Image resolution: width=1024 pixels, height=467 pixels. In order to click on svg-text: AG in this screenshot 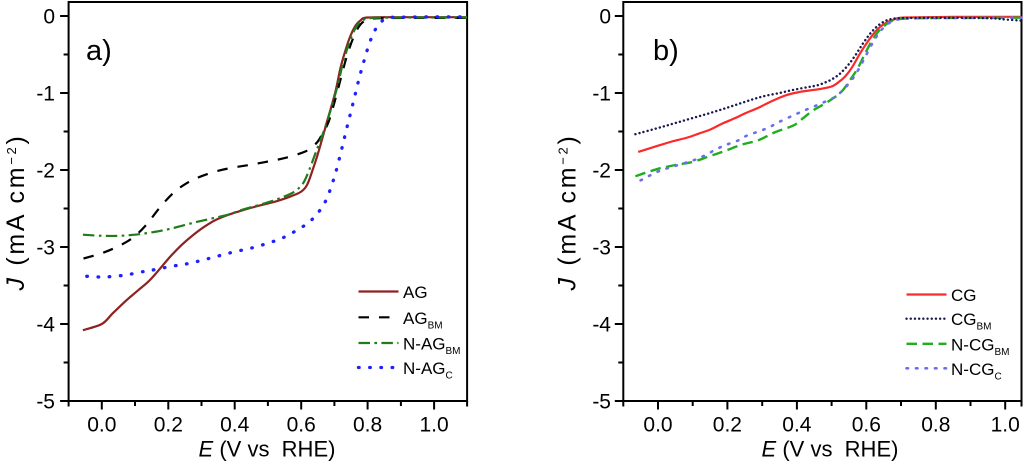, I will do `click(415, 292)`.